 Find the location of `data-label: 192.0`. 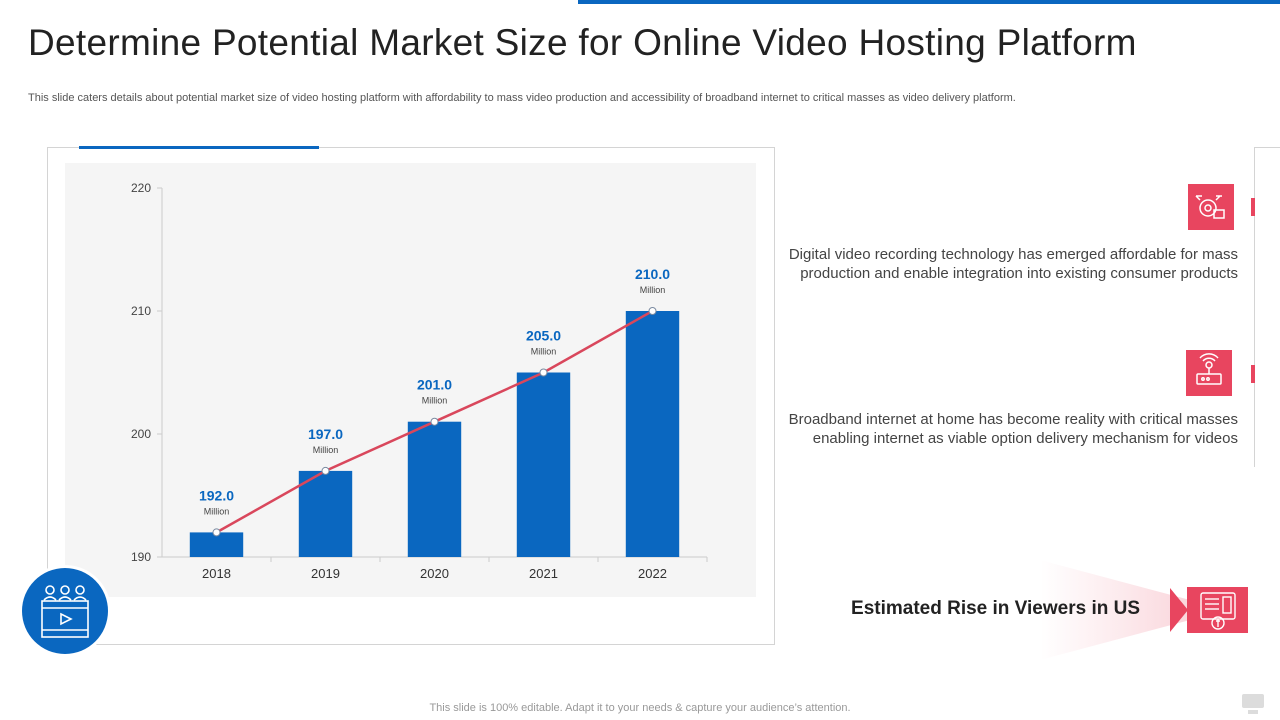

data-label: 192.0 is located at coordinates (216, 495).